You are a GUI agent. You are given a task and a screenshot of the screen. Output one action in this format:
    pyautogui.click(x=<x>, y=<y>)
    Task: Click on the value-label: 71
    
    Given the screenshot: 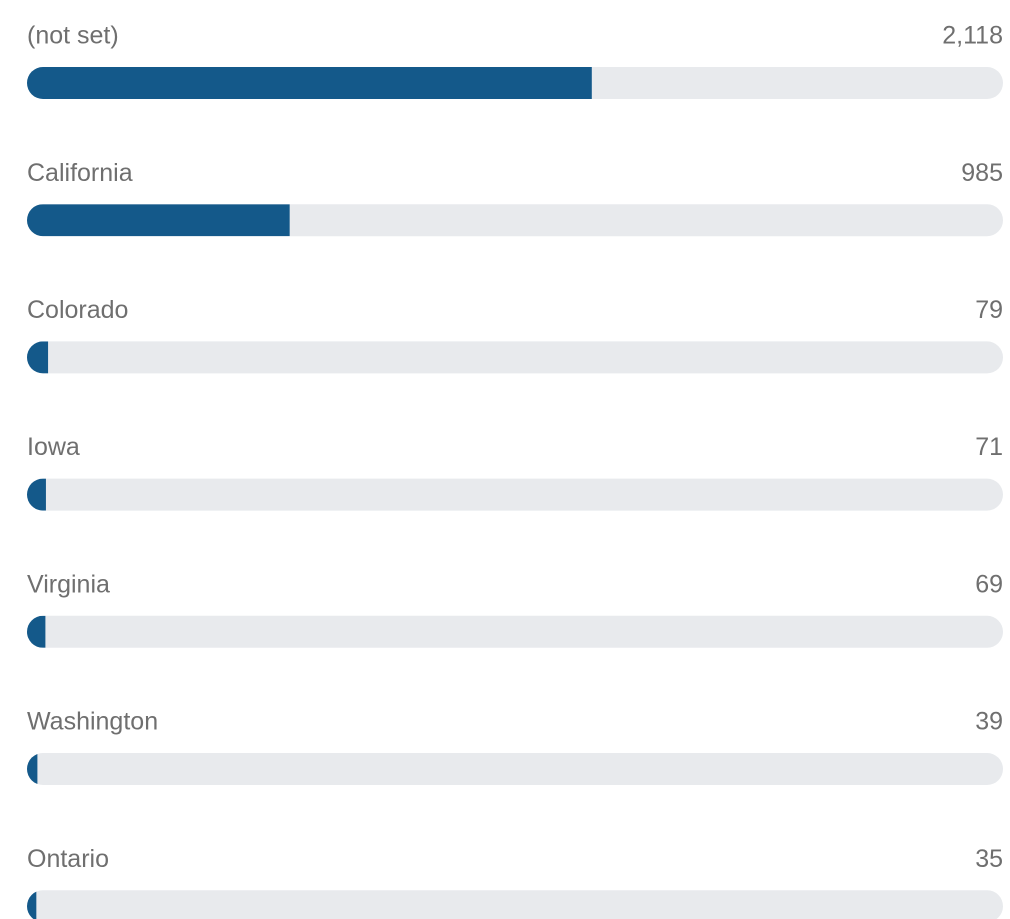 What is the action you would take?
    pyautogui.click(x=989, y=447)
    